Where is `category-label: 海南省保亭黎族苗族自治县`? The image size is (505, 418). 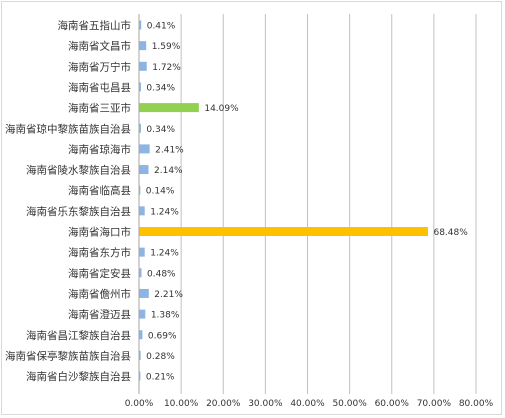 category-label: 海南省保亭黎族苗族自治县 is located at coordinates (68, 355).